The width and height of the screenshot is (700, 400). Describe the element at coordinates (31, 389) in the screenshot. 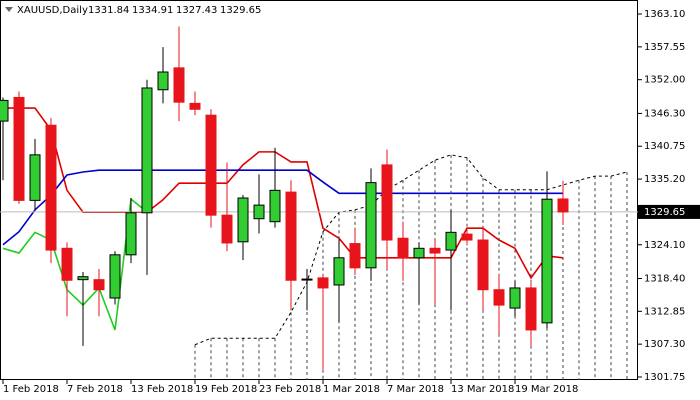

I see `x-tick-label: 1 Feb 2018` at that location.